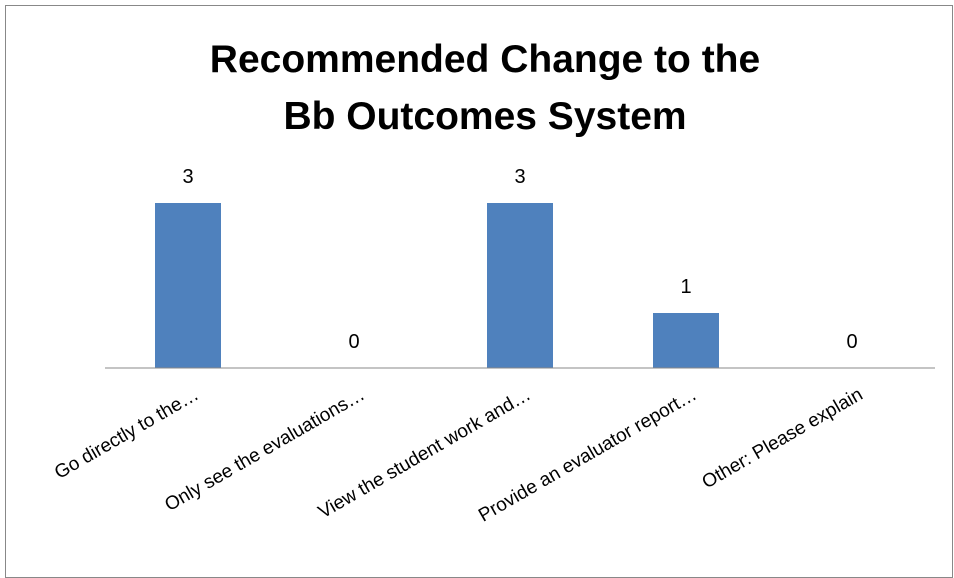  I want to click on chart-title: Recommended Change to the, so click(485, 59).